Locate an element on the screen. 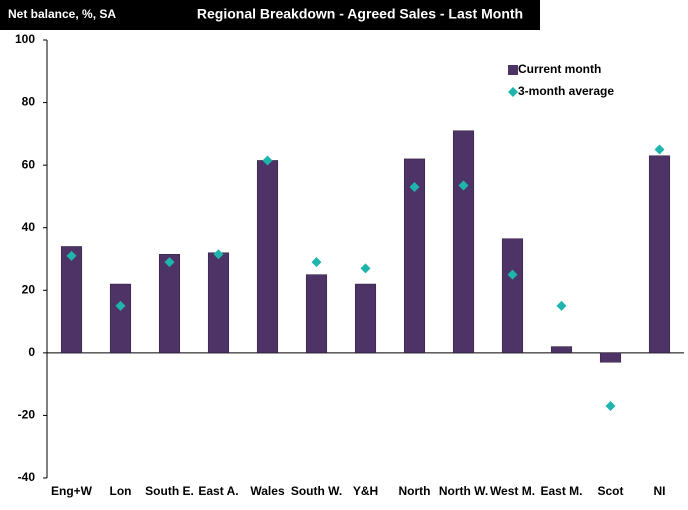  y-tick-label: 100 is located at coordinates (25, 39).